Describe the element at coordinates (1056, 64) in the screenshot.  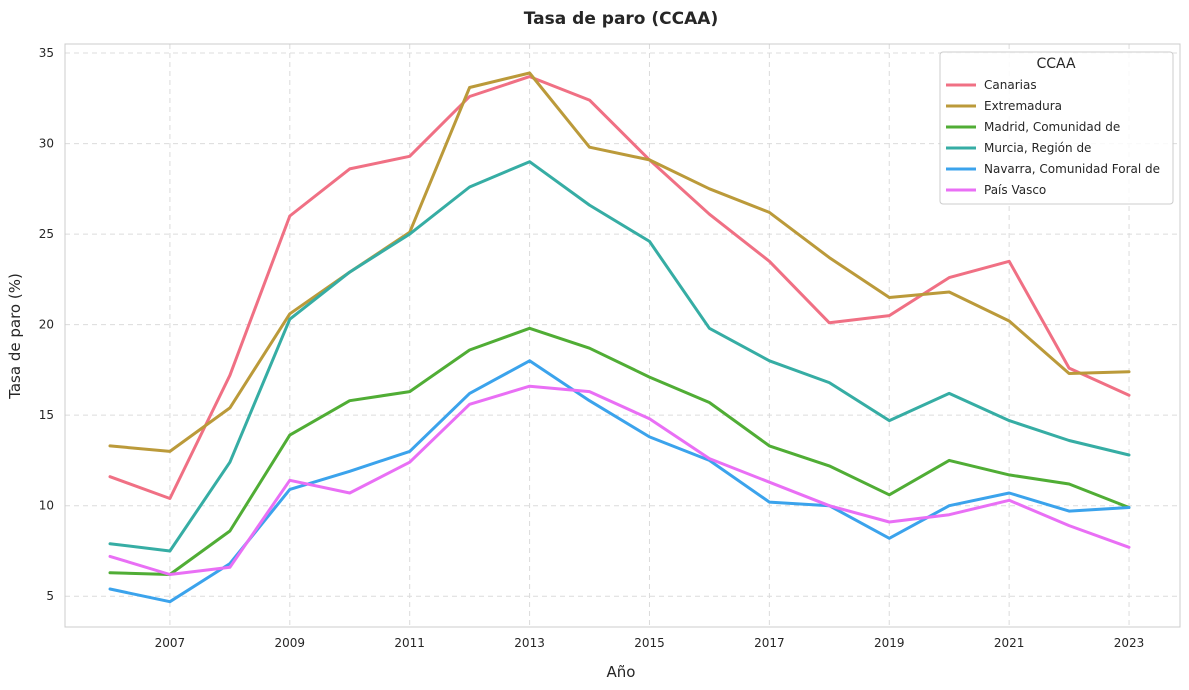
I see `legend-title: CCAA` at that location.